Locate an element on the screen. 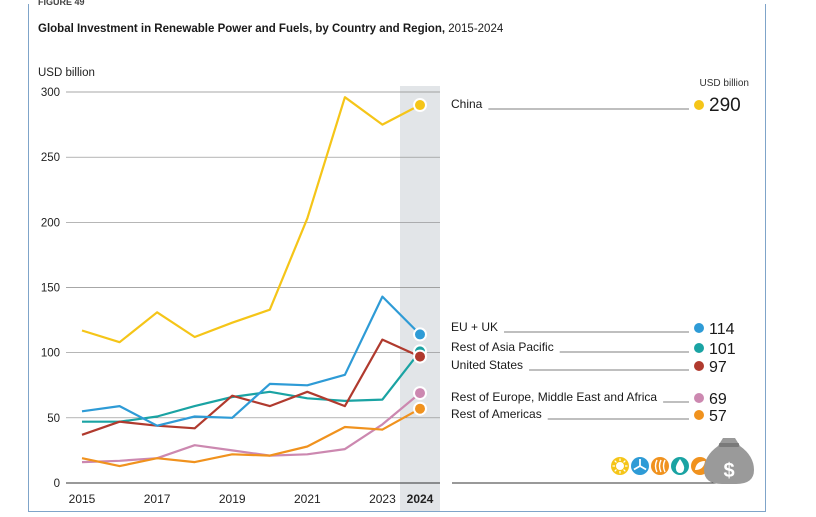 The width and height of the screenshot is (816, 517). series-line-rest-of-asia-pacific is located at coordinates (251, 386).